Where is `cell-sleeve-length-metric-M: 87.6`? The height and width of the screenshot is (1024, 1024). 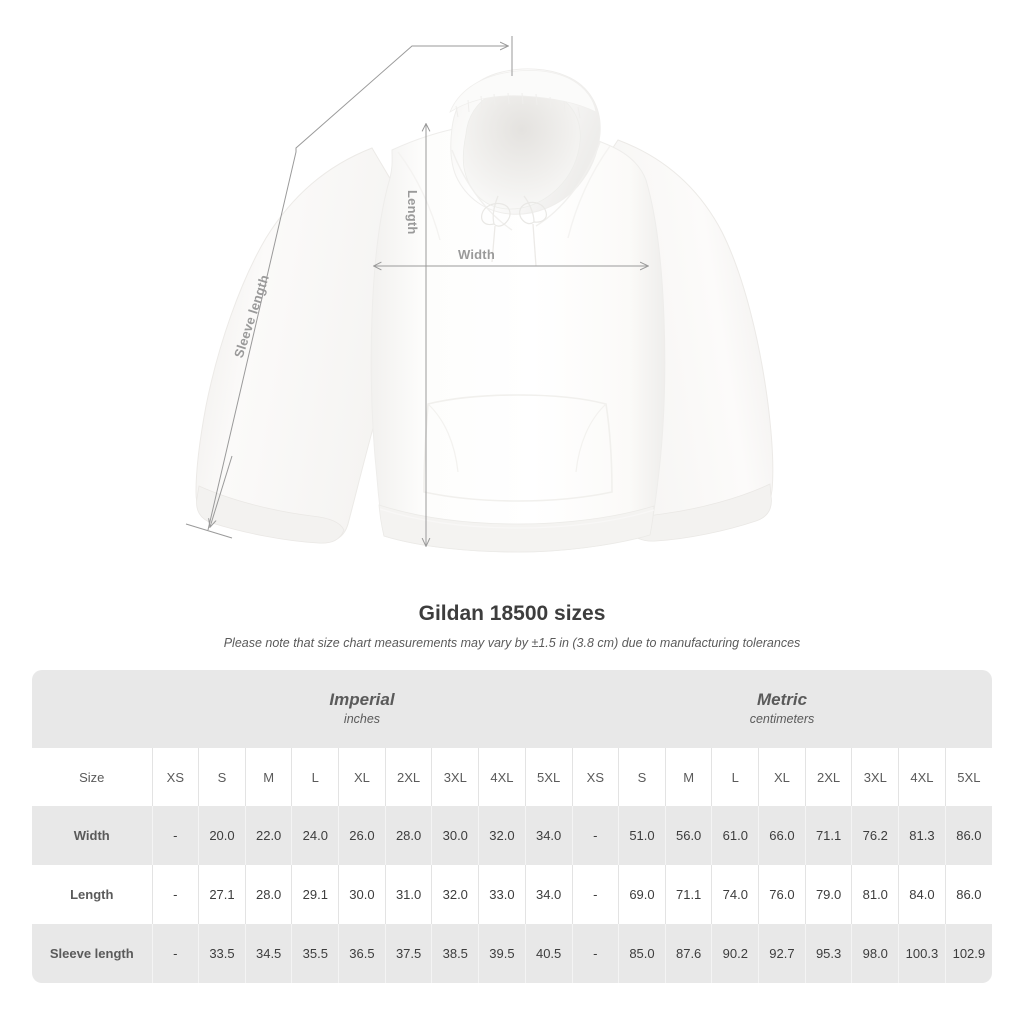
cell-sleeve-length-metric-M: 87.6 is located at coordinates (688, 953).